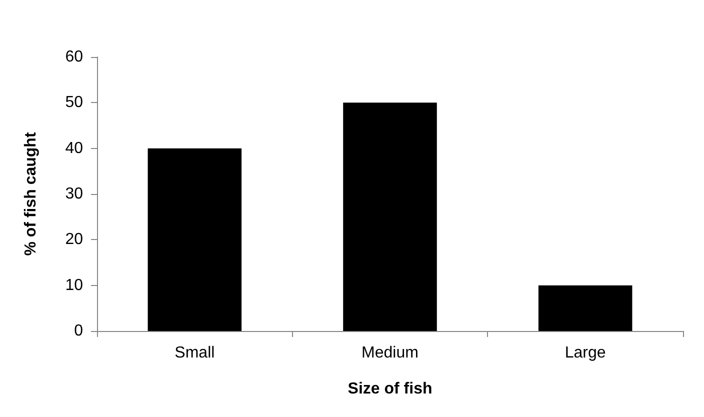 The image size is (704, 417). What do you see at coordinates (74, 285) in the screenshot?
I see `y-tick-label: 10` at bounding box center [74, 285].